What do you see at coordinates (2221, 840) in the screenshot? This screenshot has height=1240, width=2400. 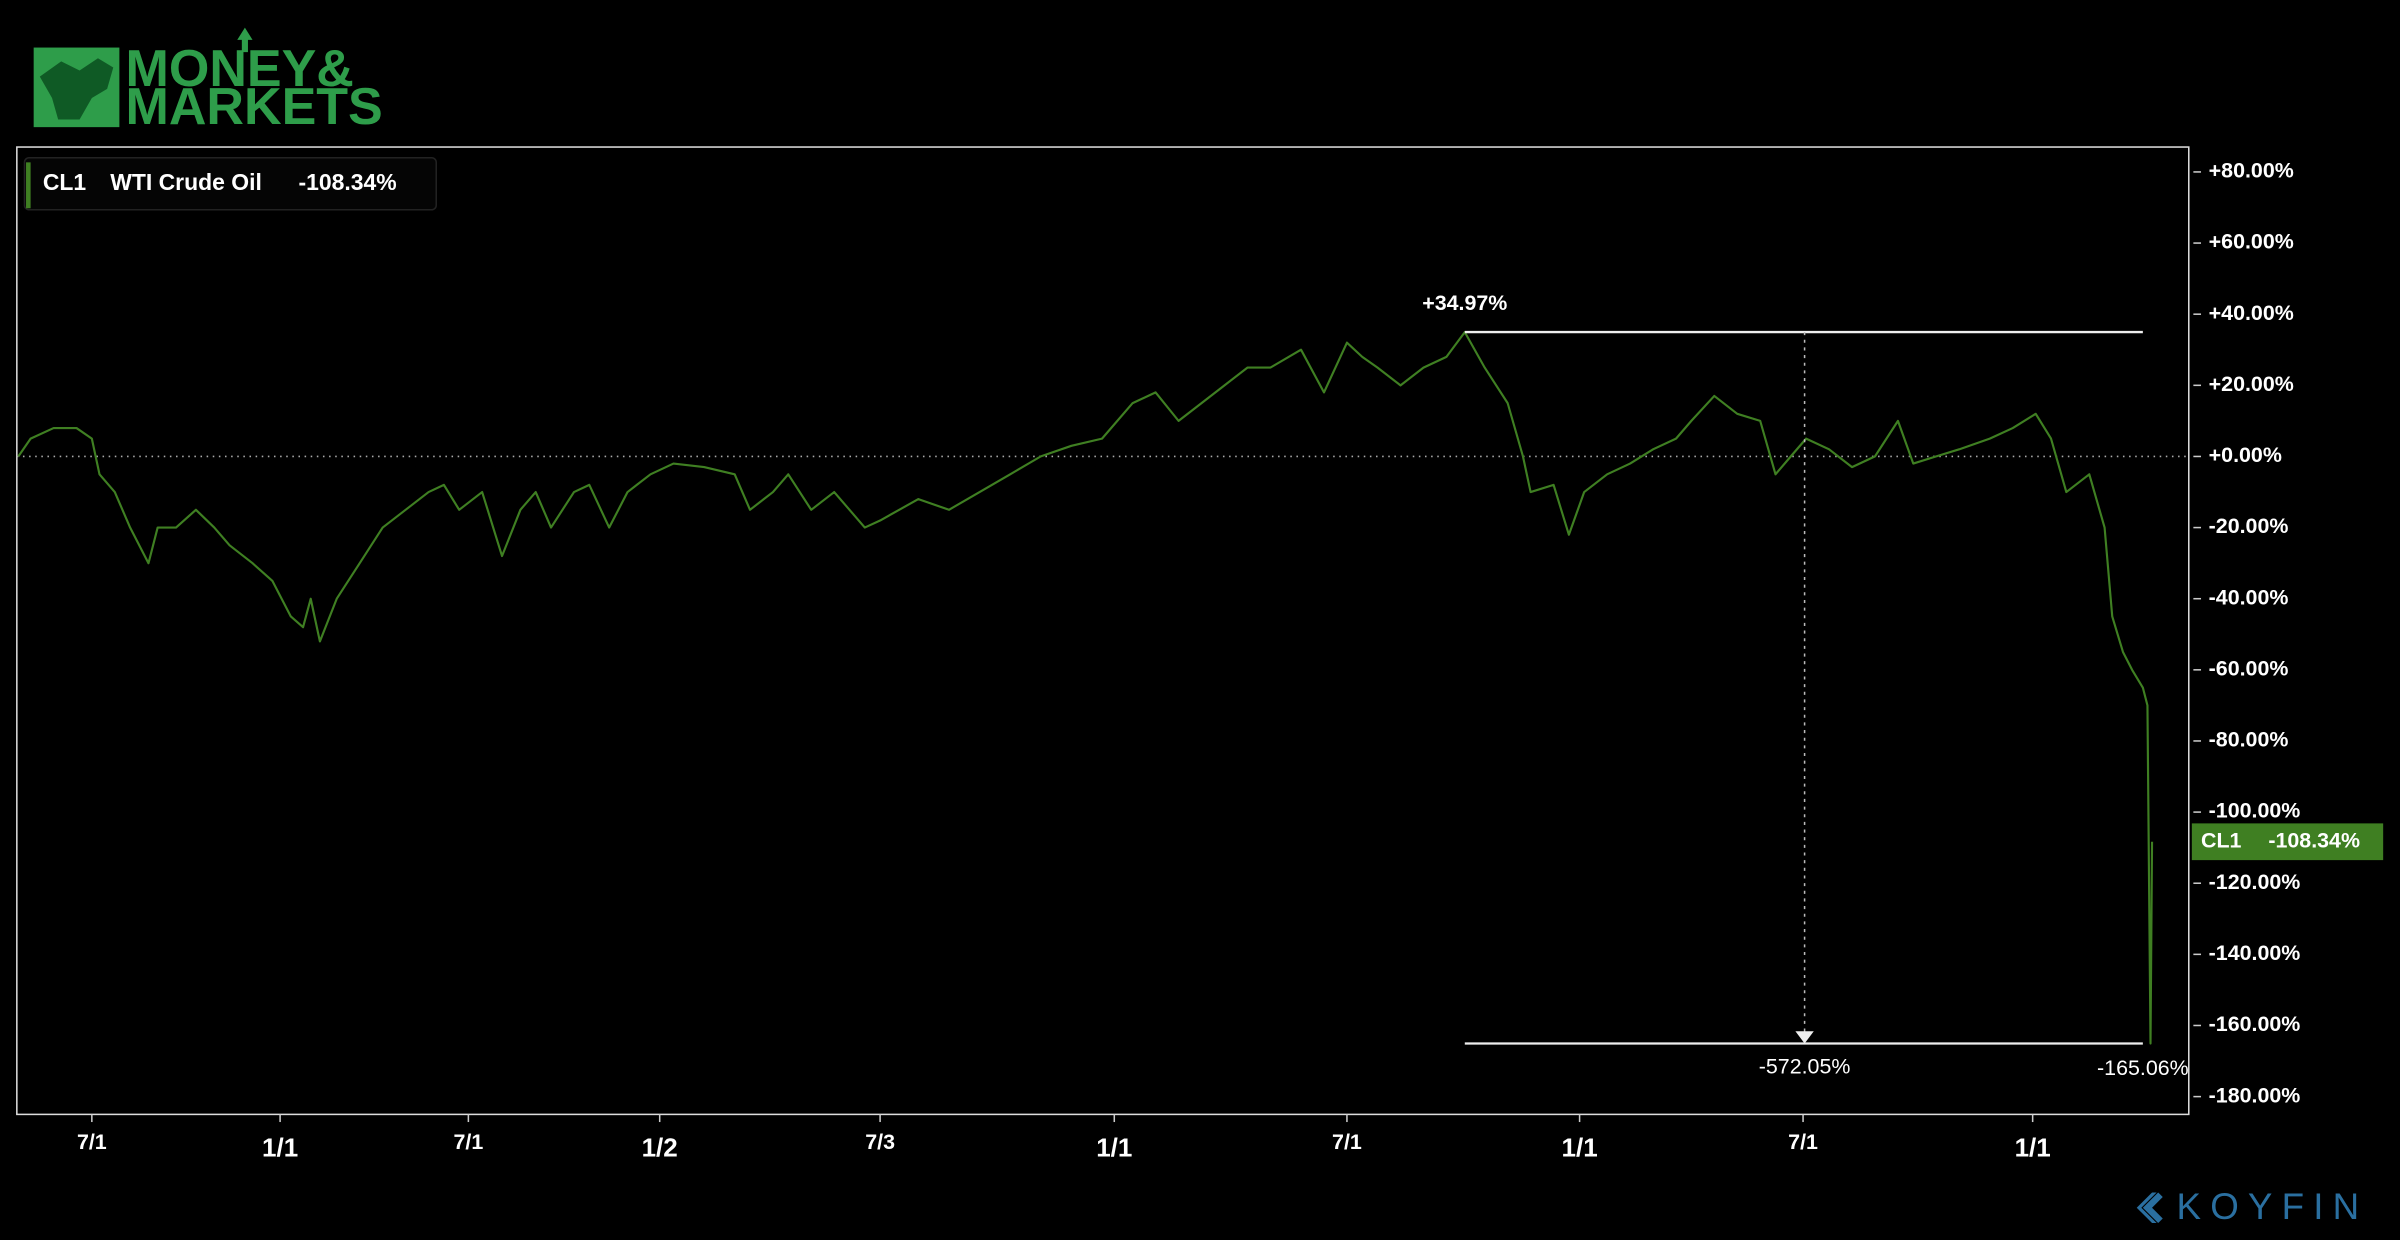 I see `last-tag-ticker: CL1` at bounding box center [2221, 840].